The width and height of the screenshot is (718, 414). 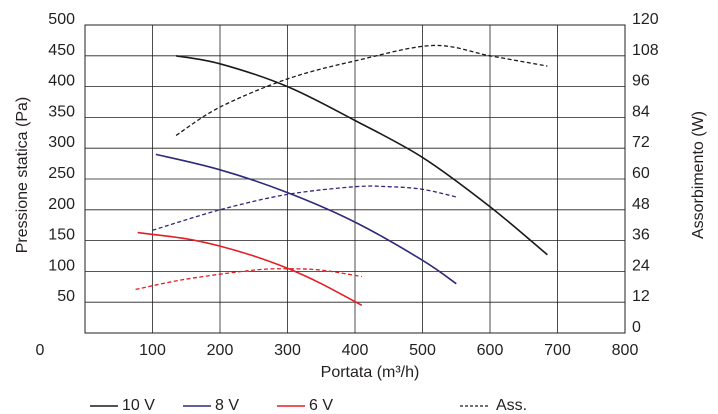 I want to click on y-right-tick-label: 108, so click(x=645, y=50).